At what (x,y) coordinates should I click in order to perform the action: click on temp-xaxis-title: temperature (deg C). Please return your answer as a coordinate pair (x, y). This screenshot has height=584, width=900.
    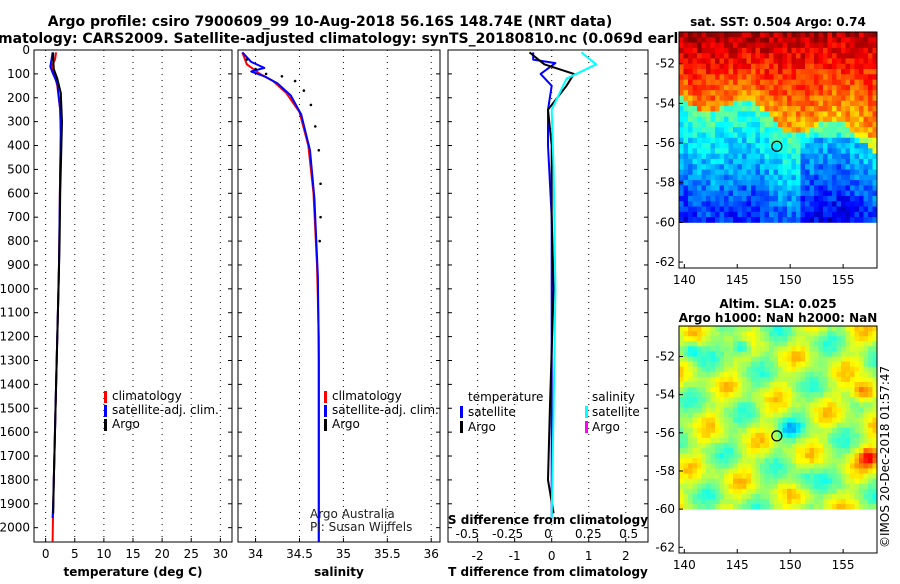
    Looking at the image, I should click on (133, 572).